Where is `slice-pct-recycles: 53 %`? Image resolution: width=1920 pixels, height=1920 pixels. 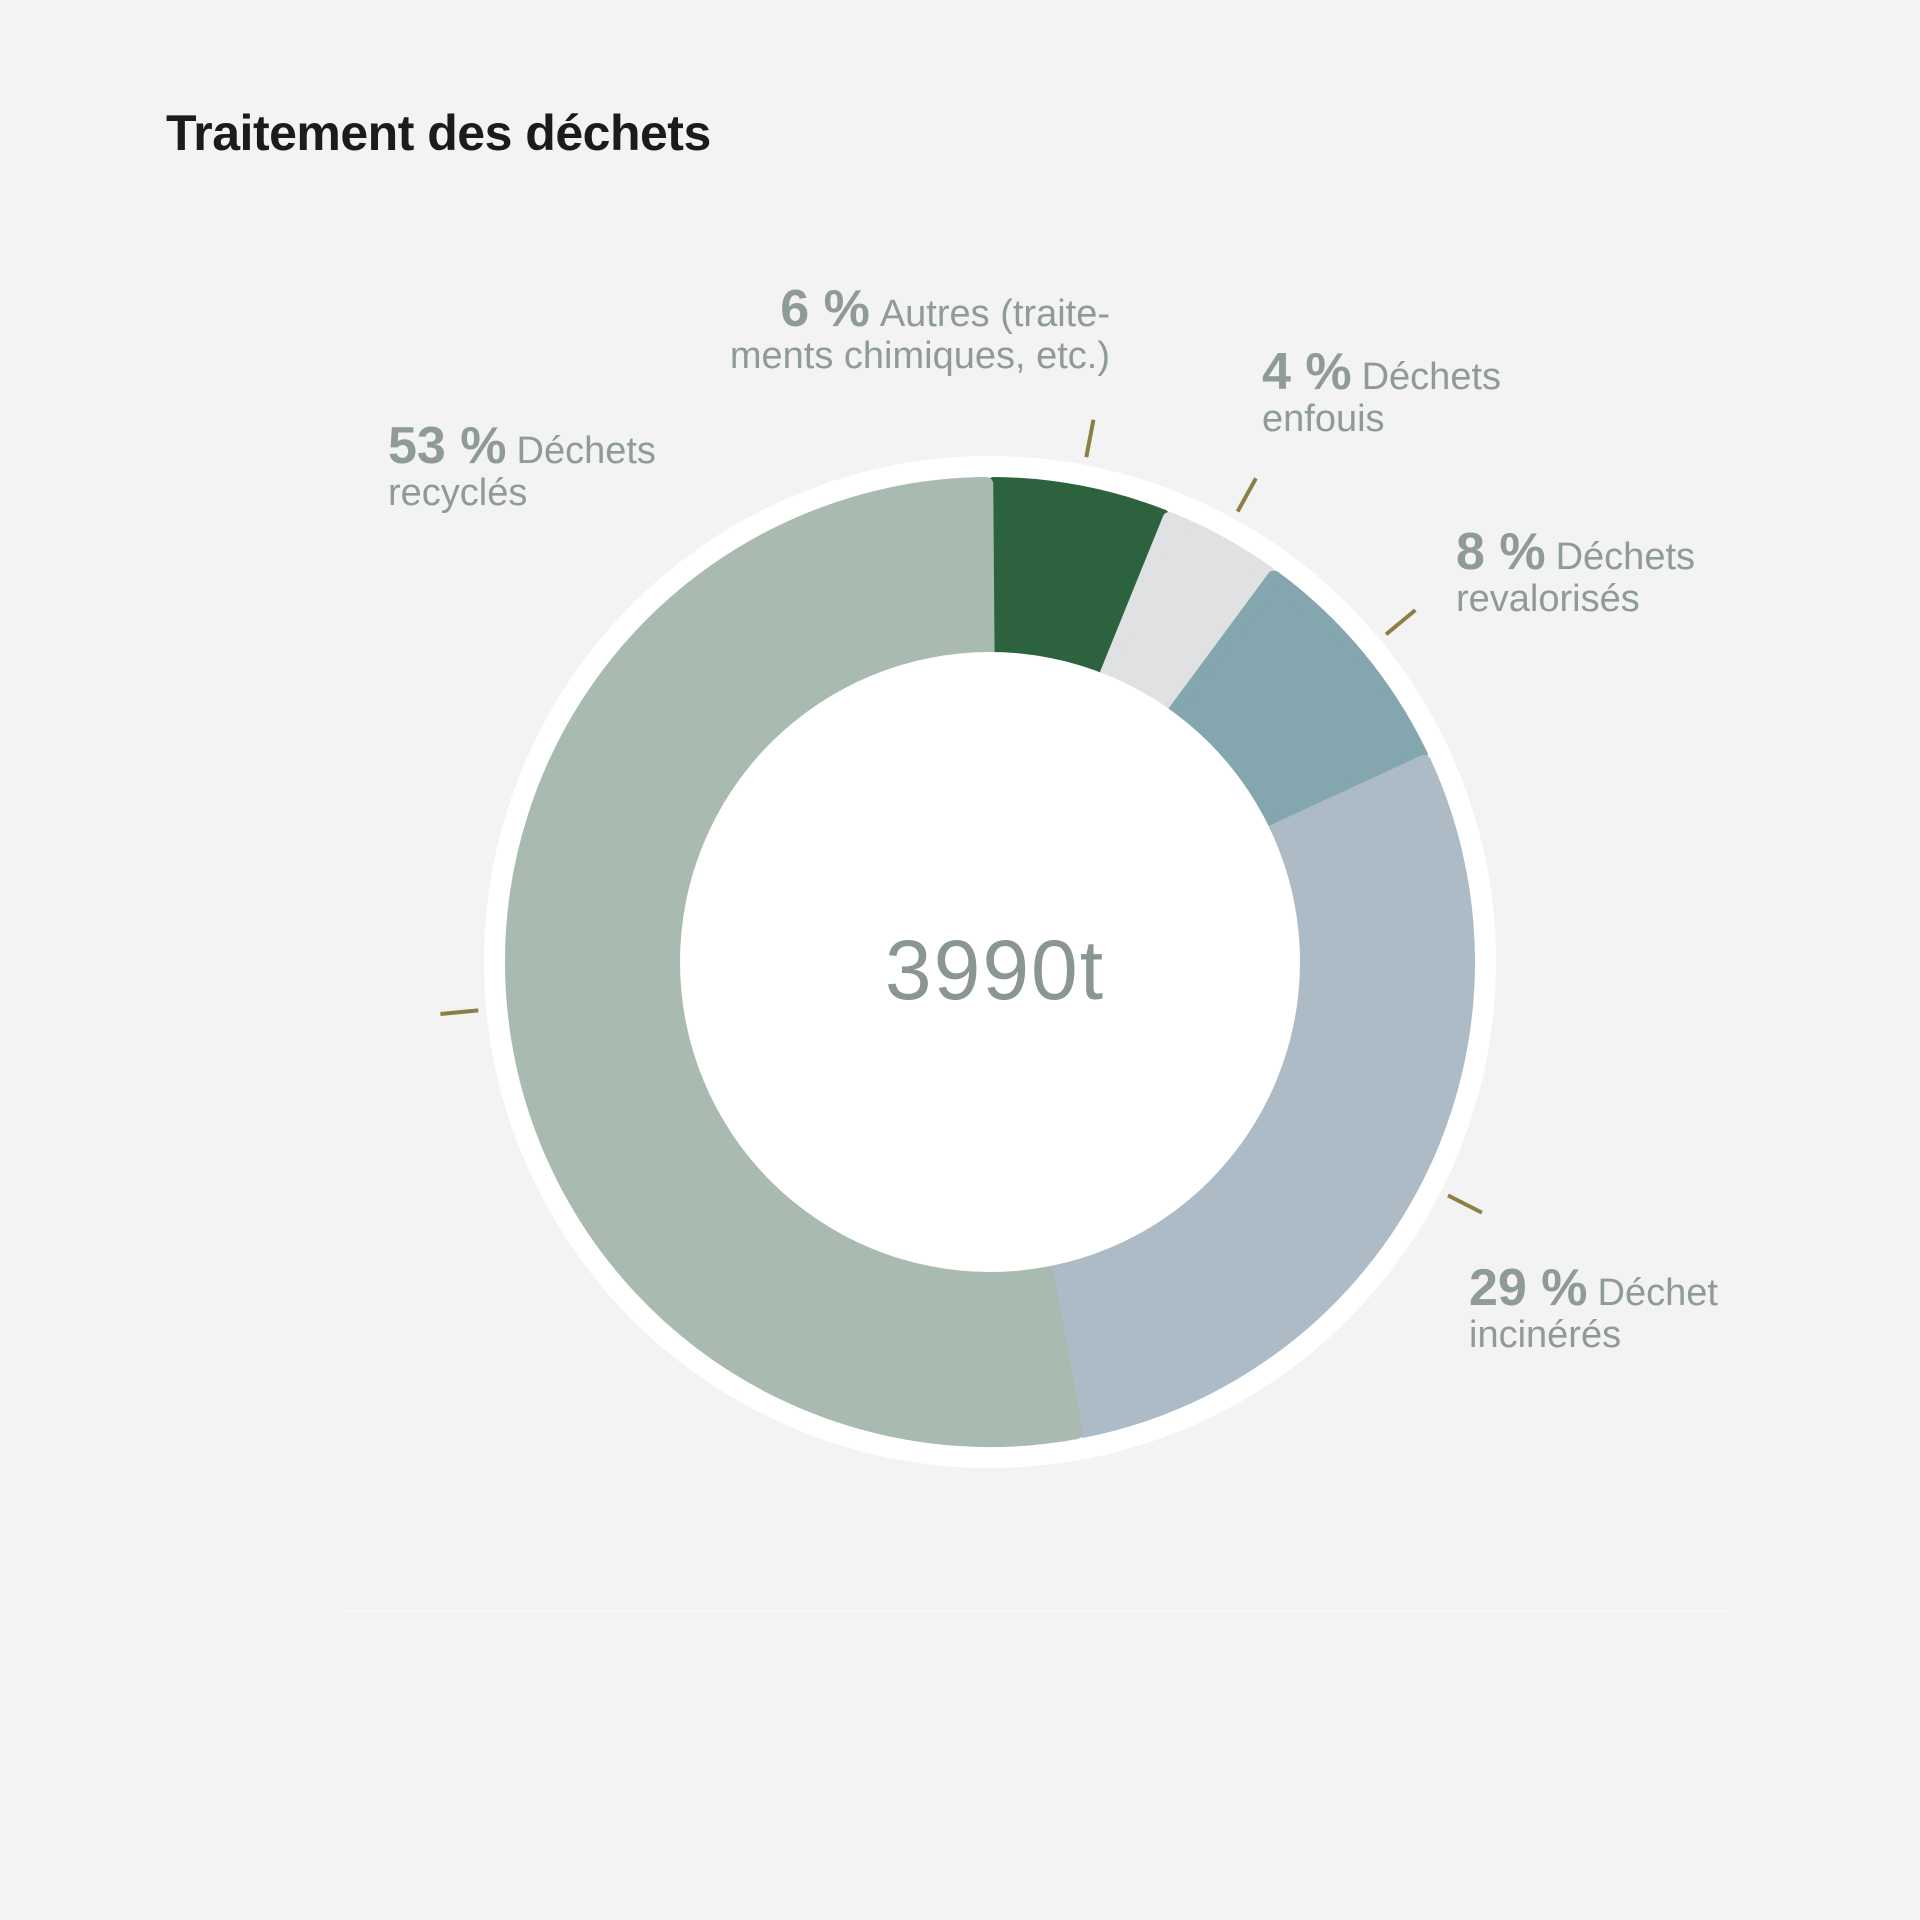 slice-pct-recycles: 53 % is located at coordinates (447, 446).